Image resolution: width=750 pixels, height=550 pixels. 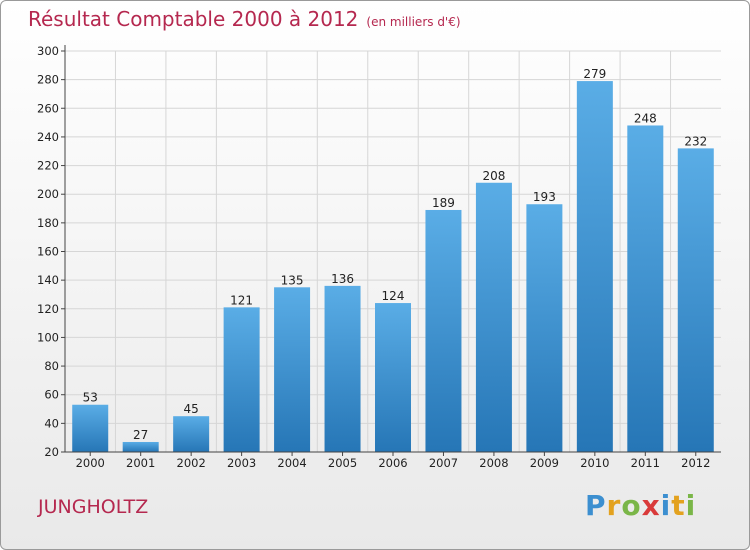 What do you see at coordinates (51, 452) in the screenshot?
I see `y-tick-label: 20` at bounding box center [51, 452].